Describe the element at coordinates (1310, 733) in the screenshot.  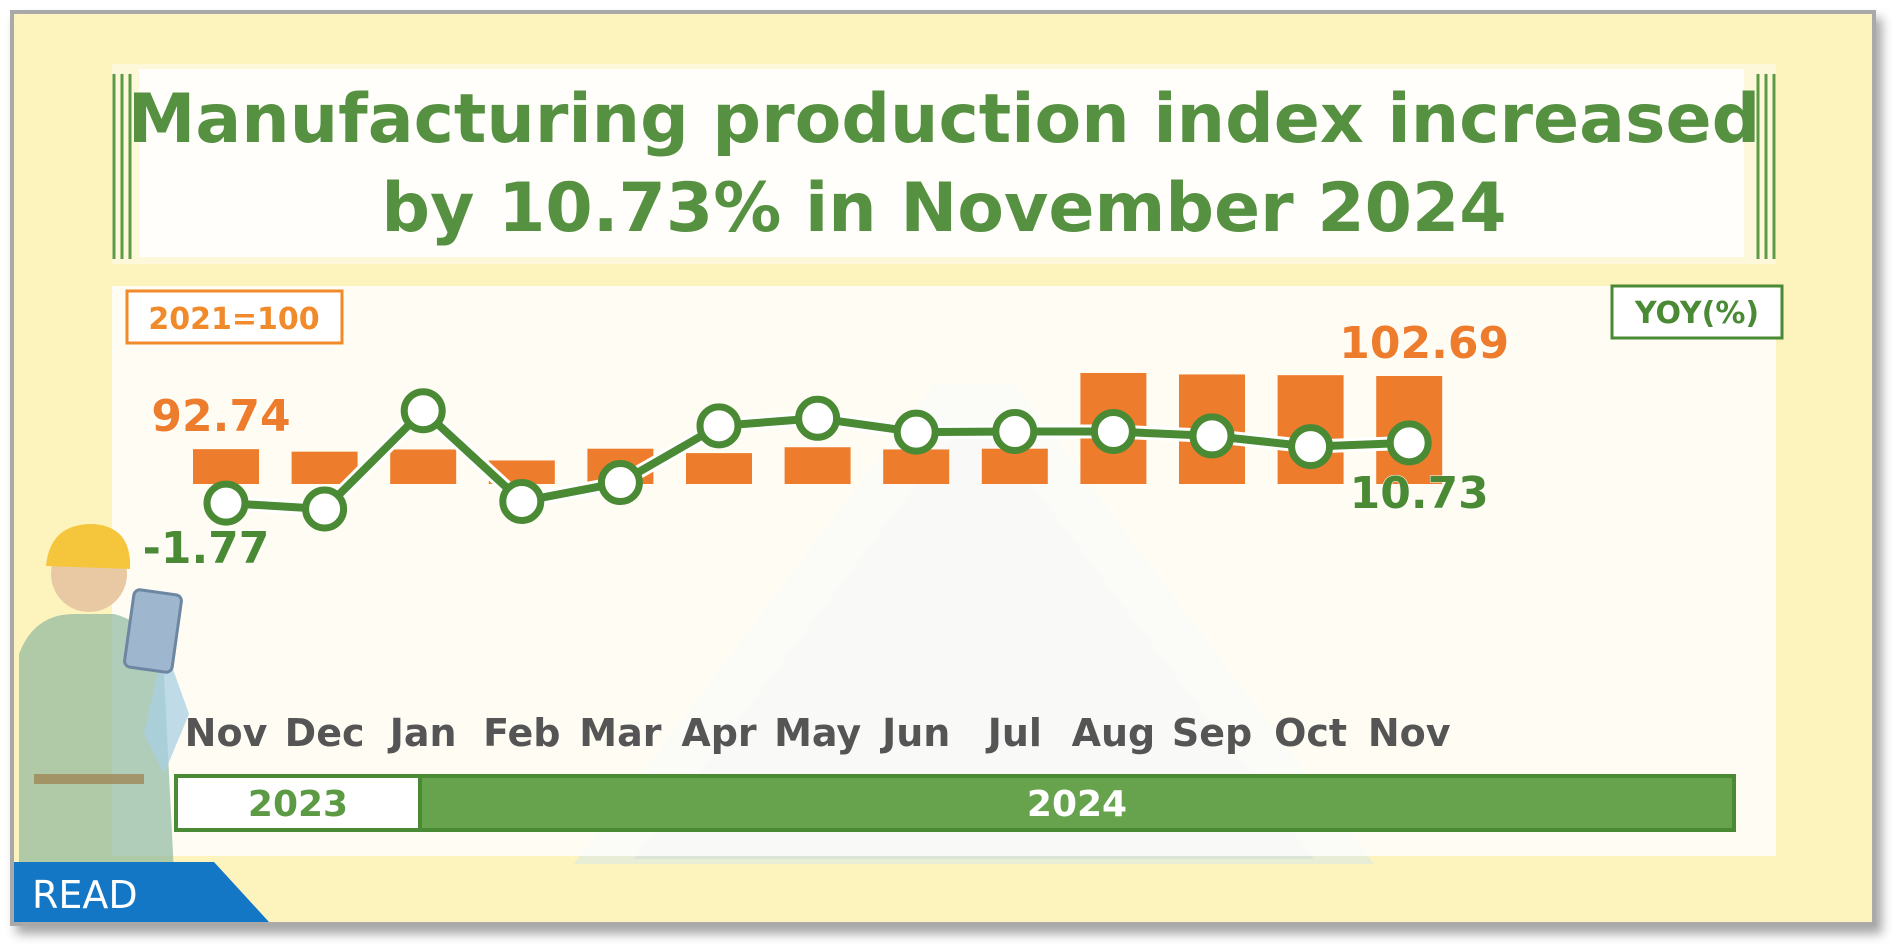
I see `x-tick-11: Oct` at that location.